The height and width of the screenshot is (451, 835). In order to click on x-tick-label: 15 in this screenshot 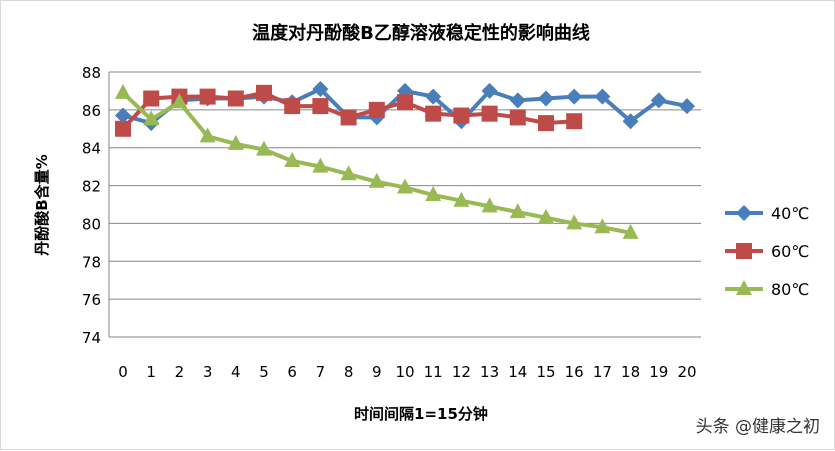, I will do `click(545, 372)`.